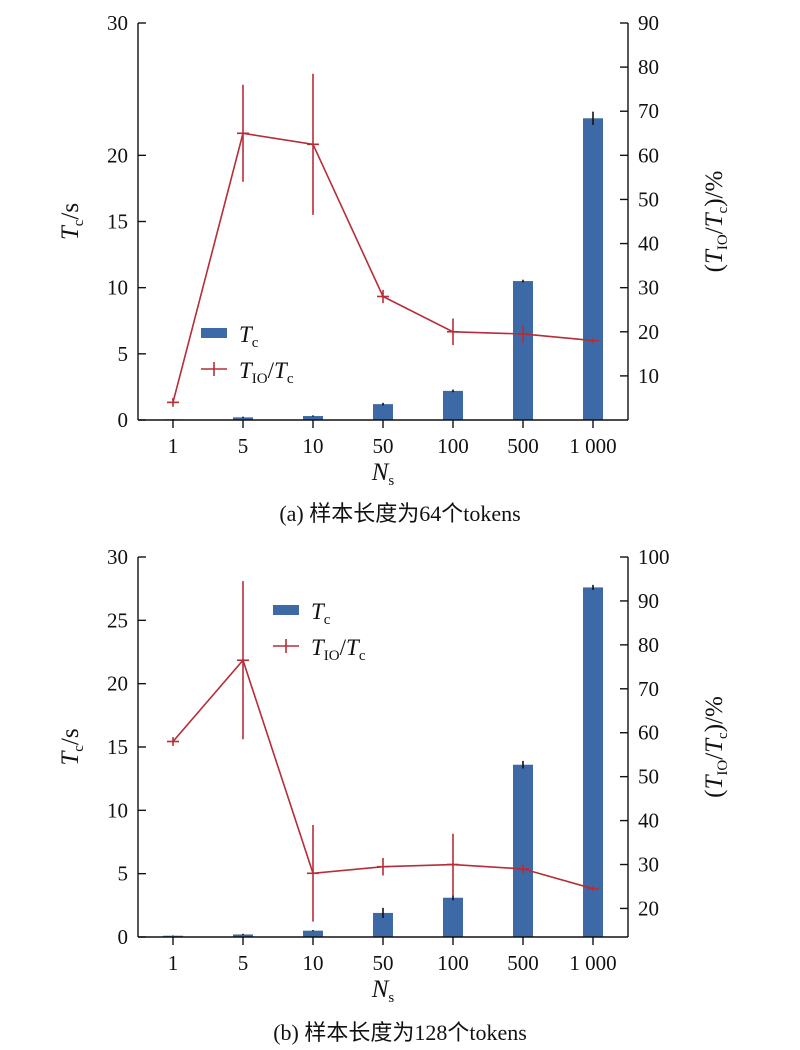 The height and width of the screenshot is (1050, 800). I want to click on right-tick-label: 10, so click(648, 376).